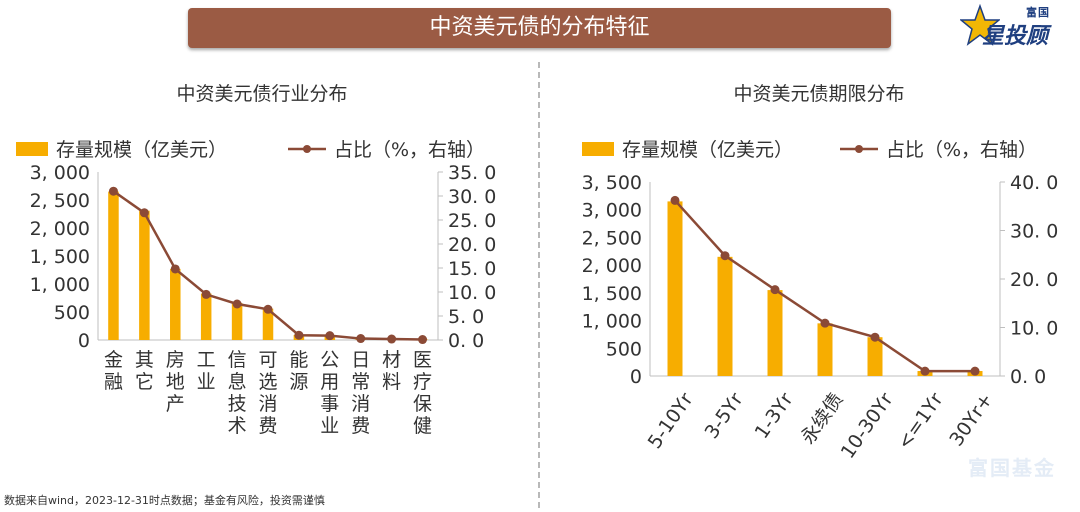 The height and width of the screenshot is (512, 1080). What do you see at coordinates (724, 416) in the screenshot?
I see `x-tick-label: 3-5Yr` at bounding box center [724, 416].